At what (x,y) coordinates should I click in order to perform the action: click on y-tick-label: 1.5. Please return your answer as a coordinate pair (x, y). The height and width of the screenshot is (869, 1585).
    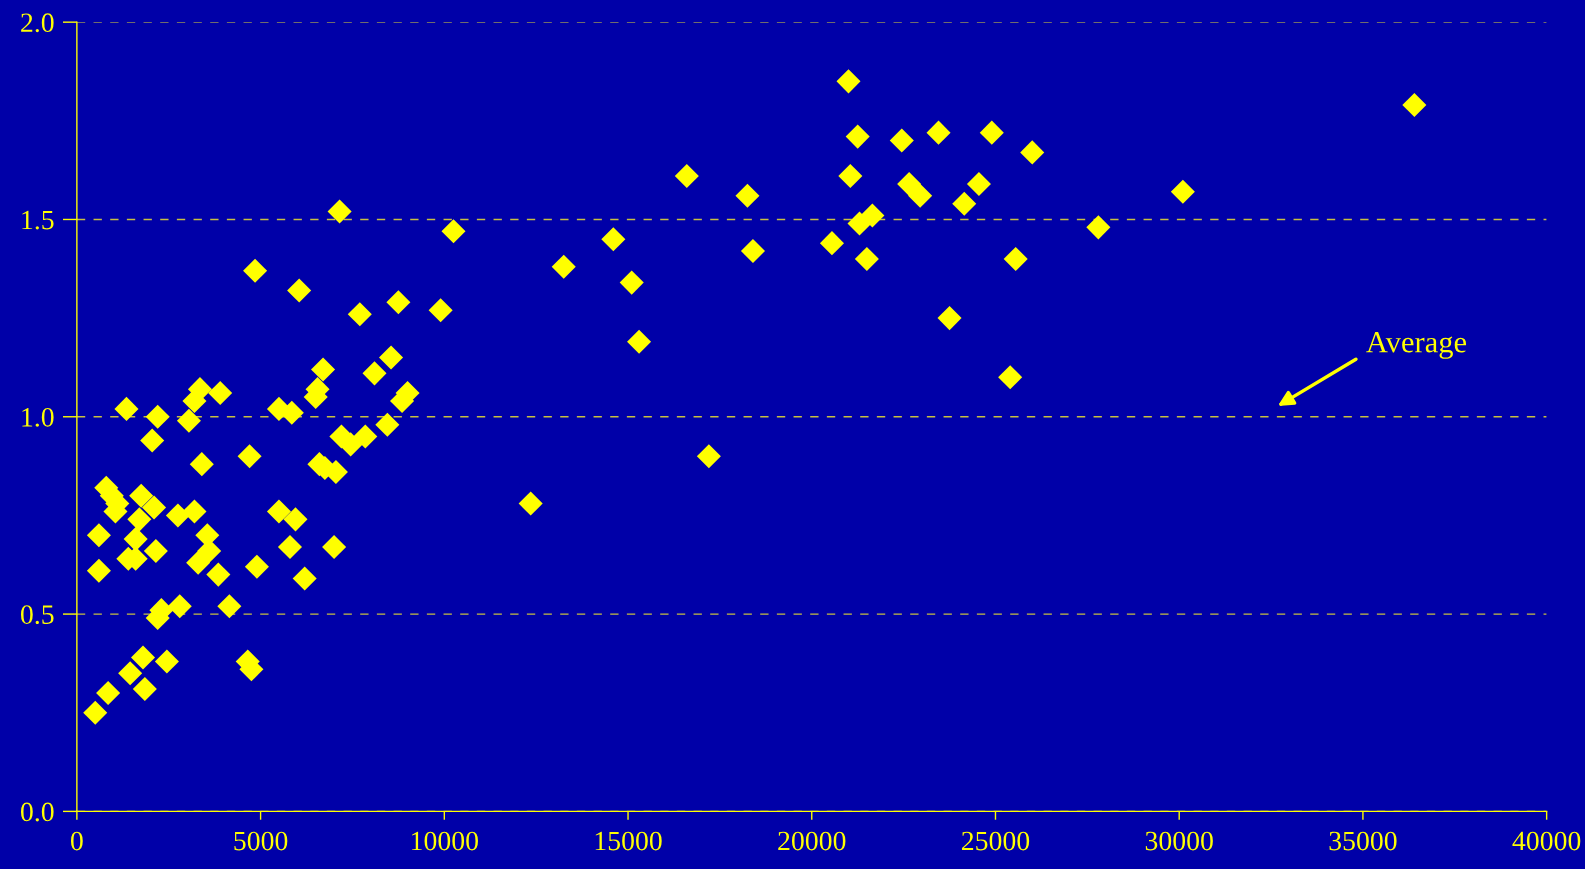
    Looking at the image, I should click on (38, 220).